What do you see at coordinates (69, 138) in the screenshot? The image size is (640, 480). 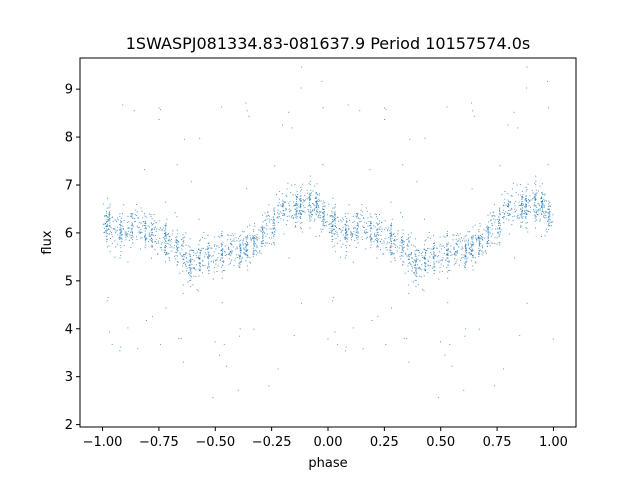 I see `y-tick-label: 8` at bounding box center [69, 138].